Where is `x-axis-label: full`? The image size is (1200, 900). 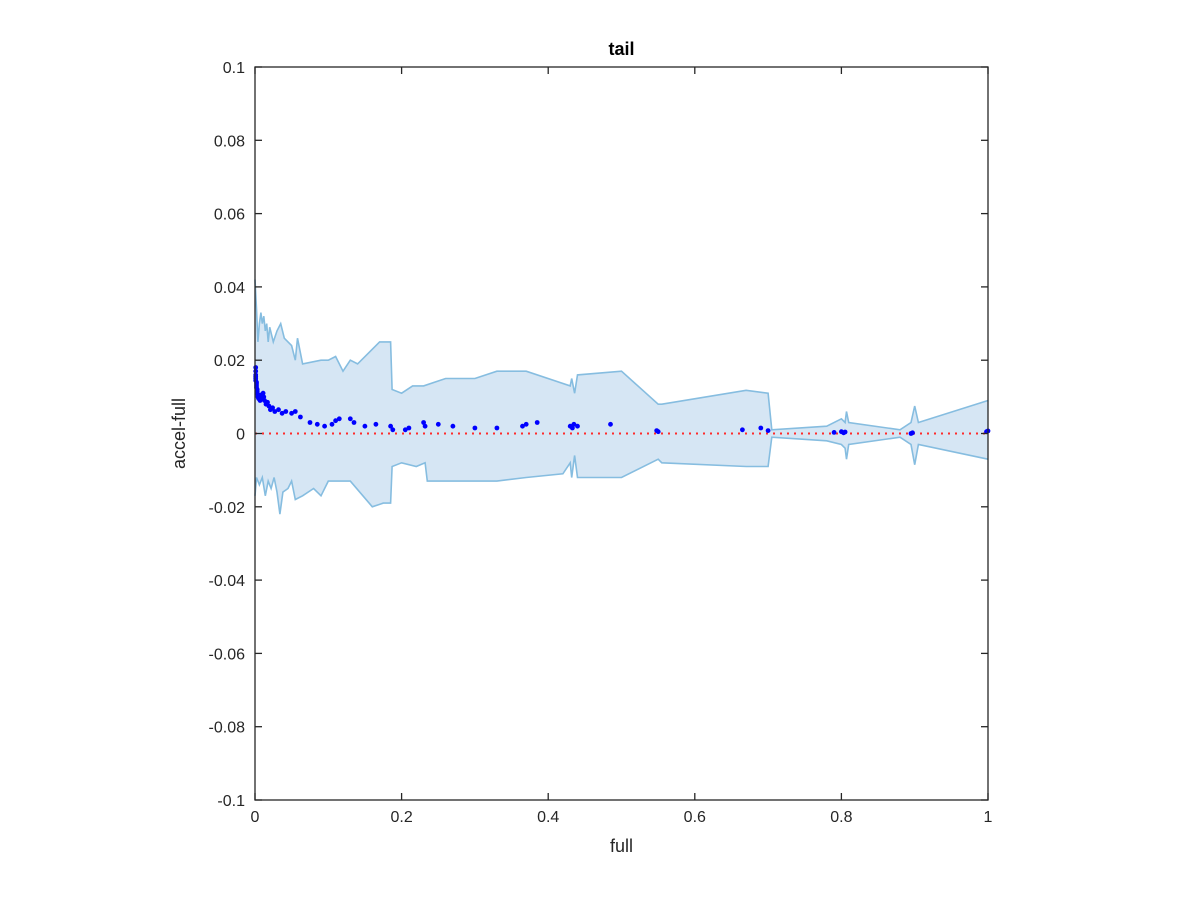 x-axis-label: full is located at coordinates (621, 846).